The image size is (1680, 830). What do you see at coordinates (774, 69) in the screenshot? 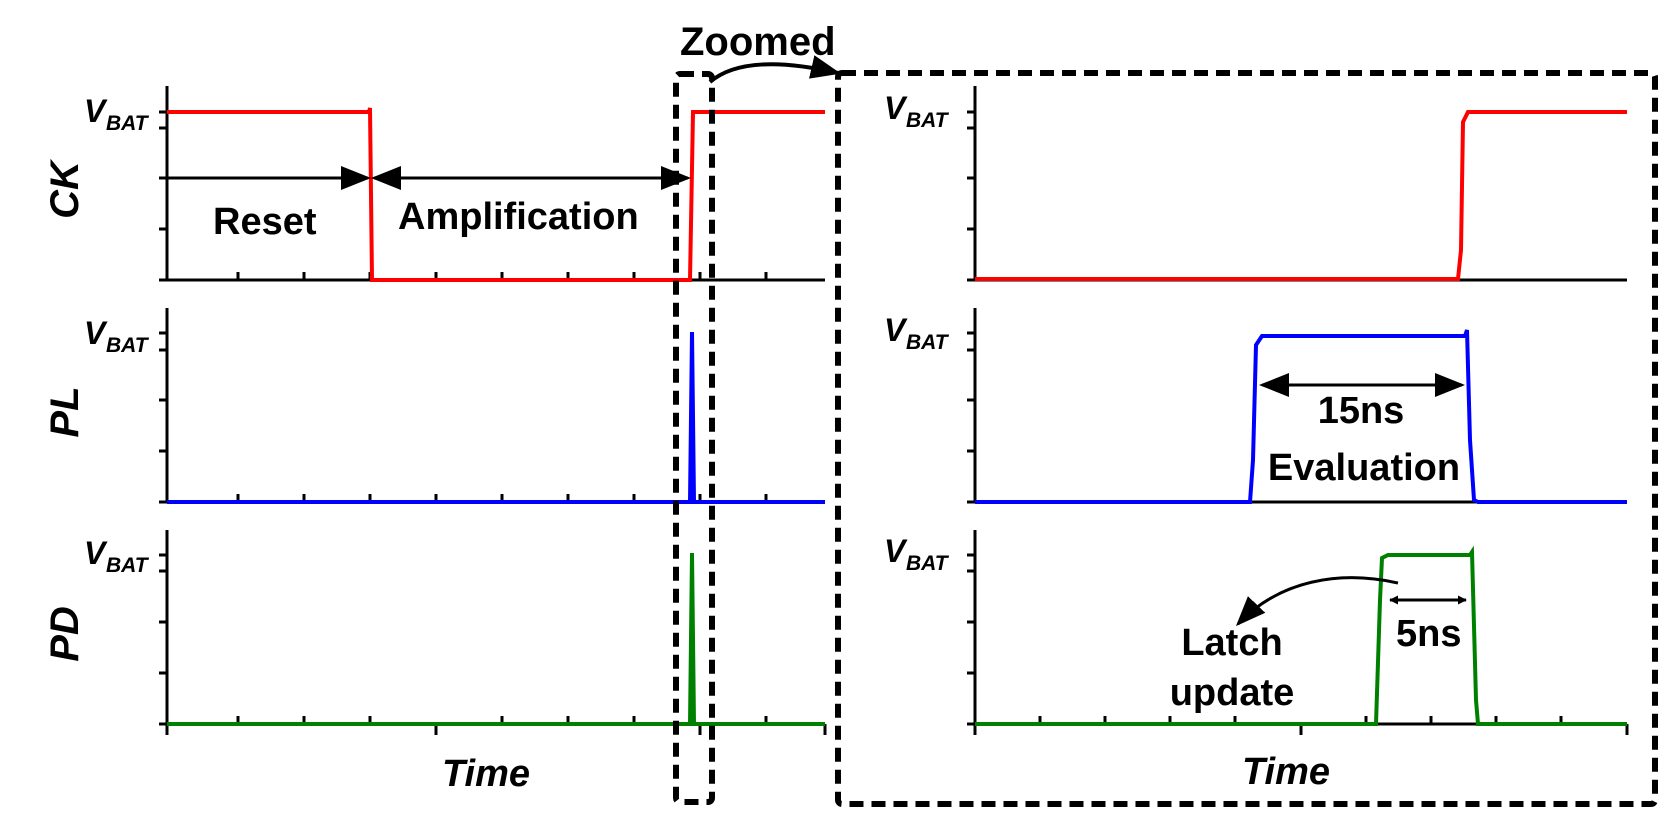
I see `zoom-arrow` at bounding box center [774, 69].